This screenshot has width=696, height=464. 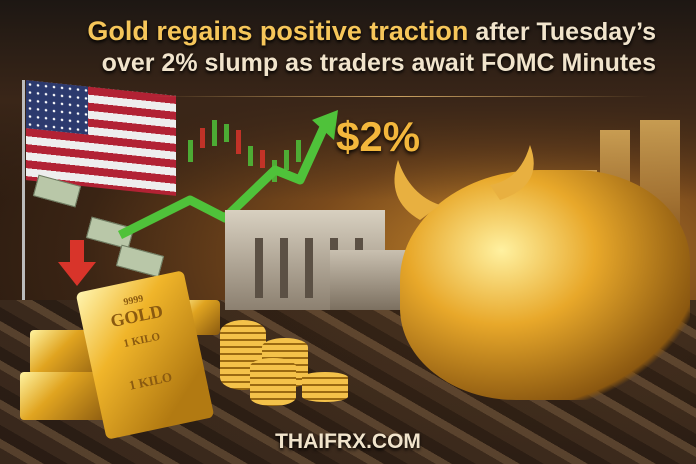 I want to click on divider, so click(x=400, y=96).